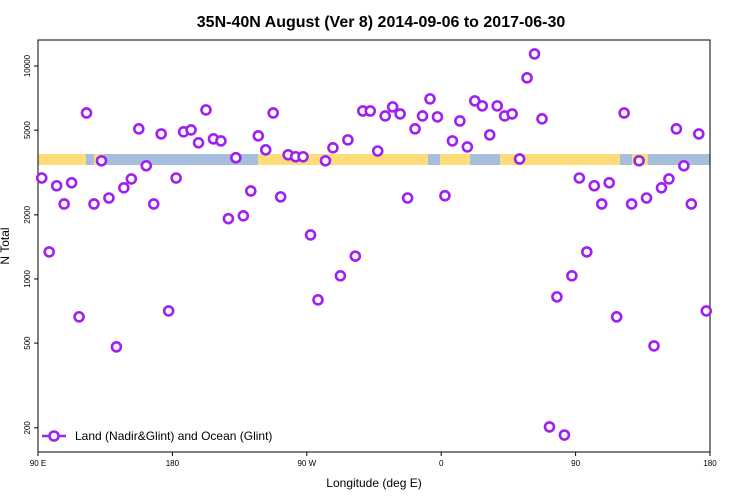 This screenshot has height=500, width=750. I want to click on x-tick-label: 90 W, so click(306, 463).